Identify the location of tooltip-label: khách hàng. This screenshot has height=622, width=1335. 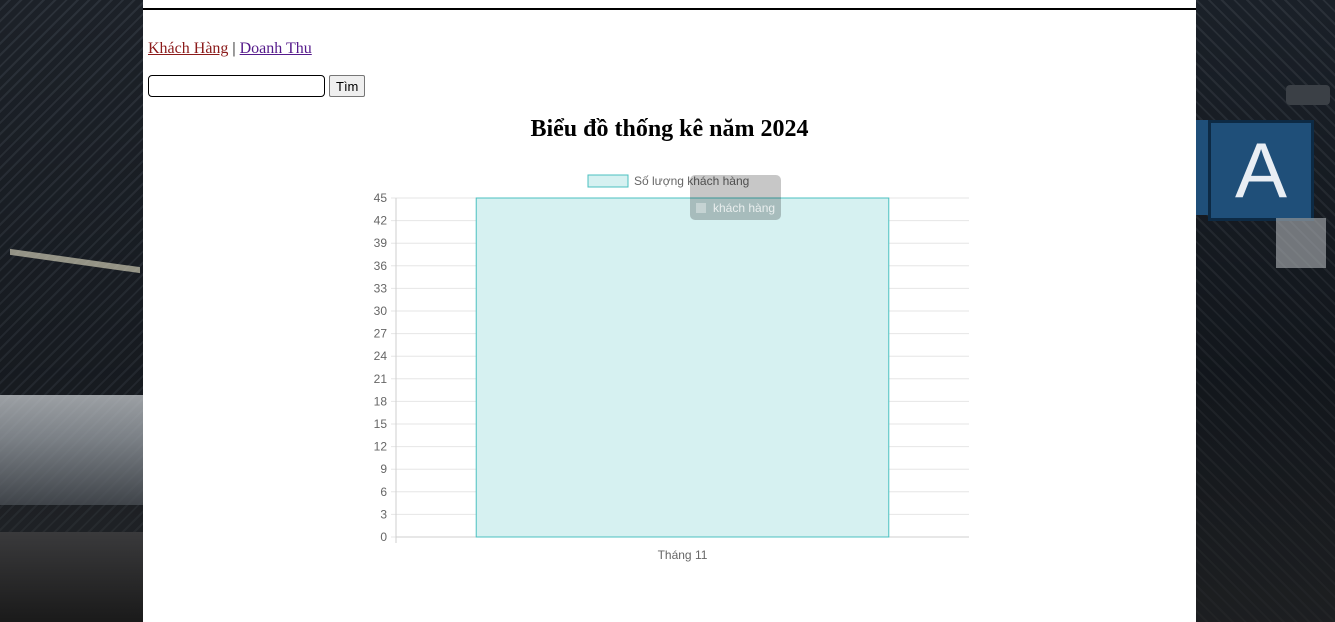
(744, 208).